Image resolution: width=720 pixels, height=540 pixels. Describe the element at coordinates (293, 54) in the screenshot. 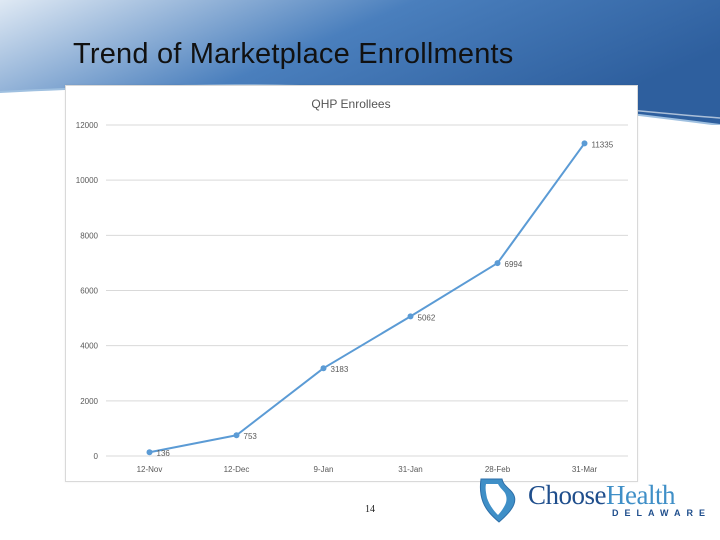

I see `slide-title: Trend of Marketplace Enrollments` at that location.